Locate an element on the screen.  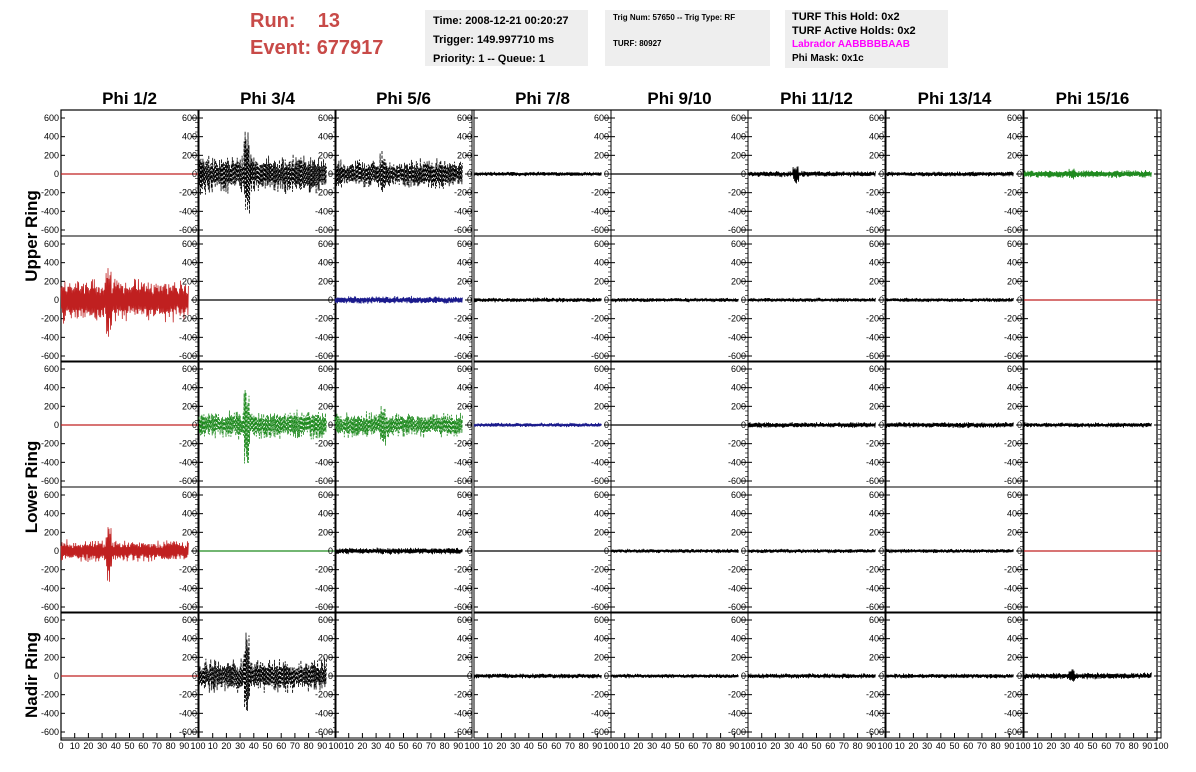
turf-active-holds-text: TURF Active Holds: 0x2 is located at coordinates (854, 31).